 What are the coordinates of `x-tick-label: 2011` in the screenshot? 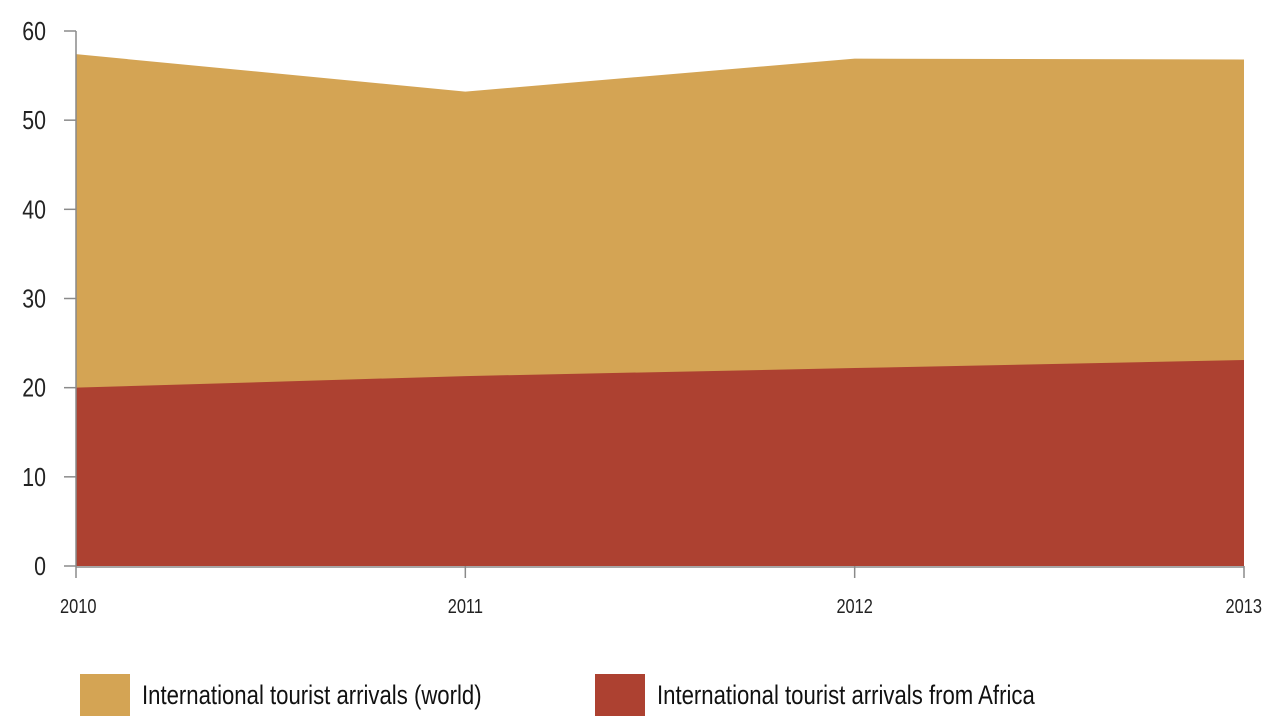 It's located at (465, 605).